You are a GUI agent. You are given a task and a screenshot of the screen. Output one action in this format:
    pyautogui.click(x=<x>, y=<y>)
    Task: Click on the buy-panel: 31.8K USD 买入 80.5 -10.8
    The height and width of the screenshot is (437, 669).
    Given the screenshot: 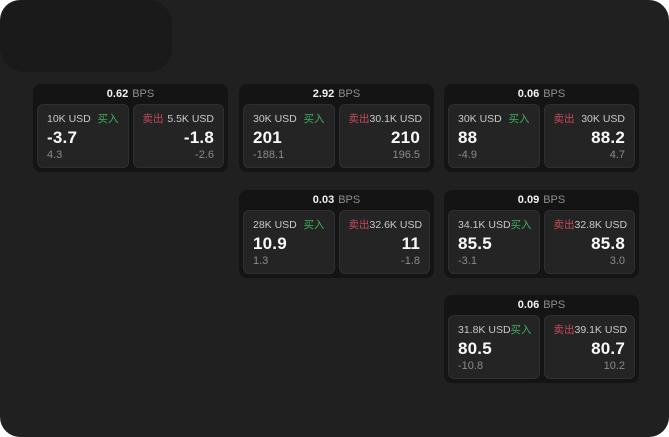 What is the action you would take?
    pyautogui.click(x=494, y=347)
    